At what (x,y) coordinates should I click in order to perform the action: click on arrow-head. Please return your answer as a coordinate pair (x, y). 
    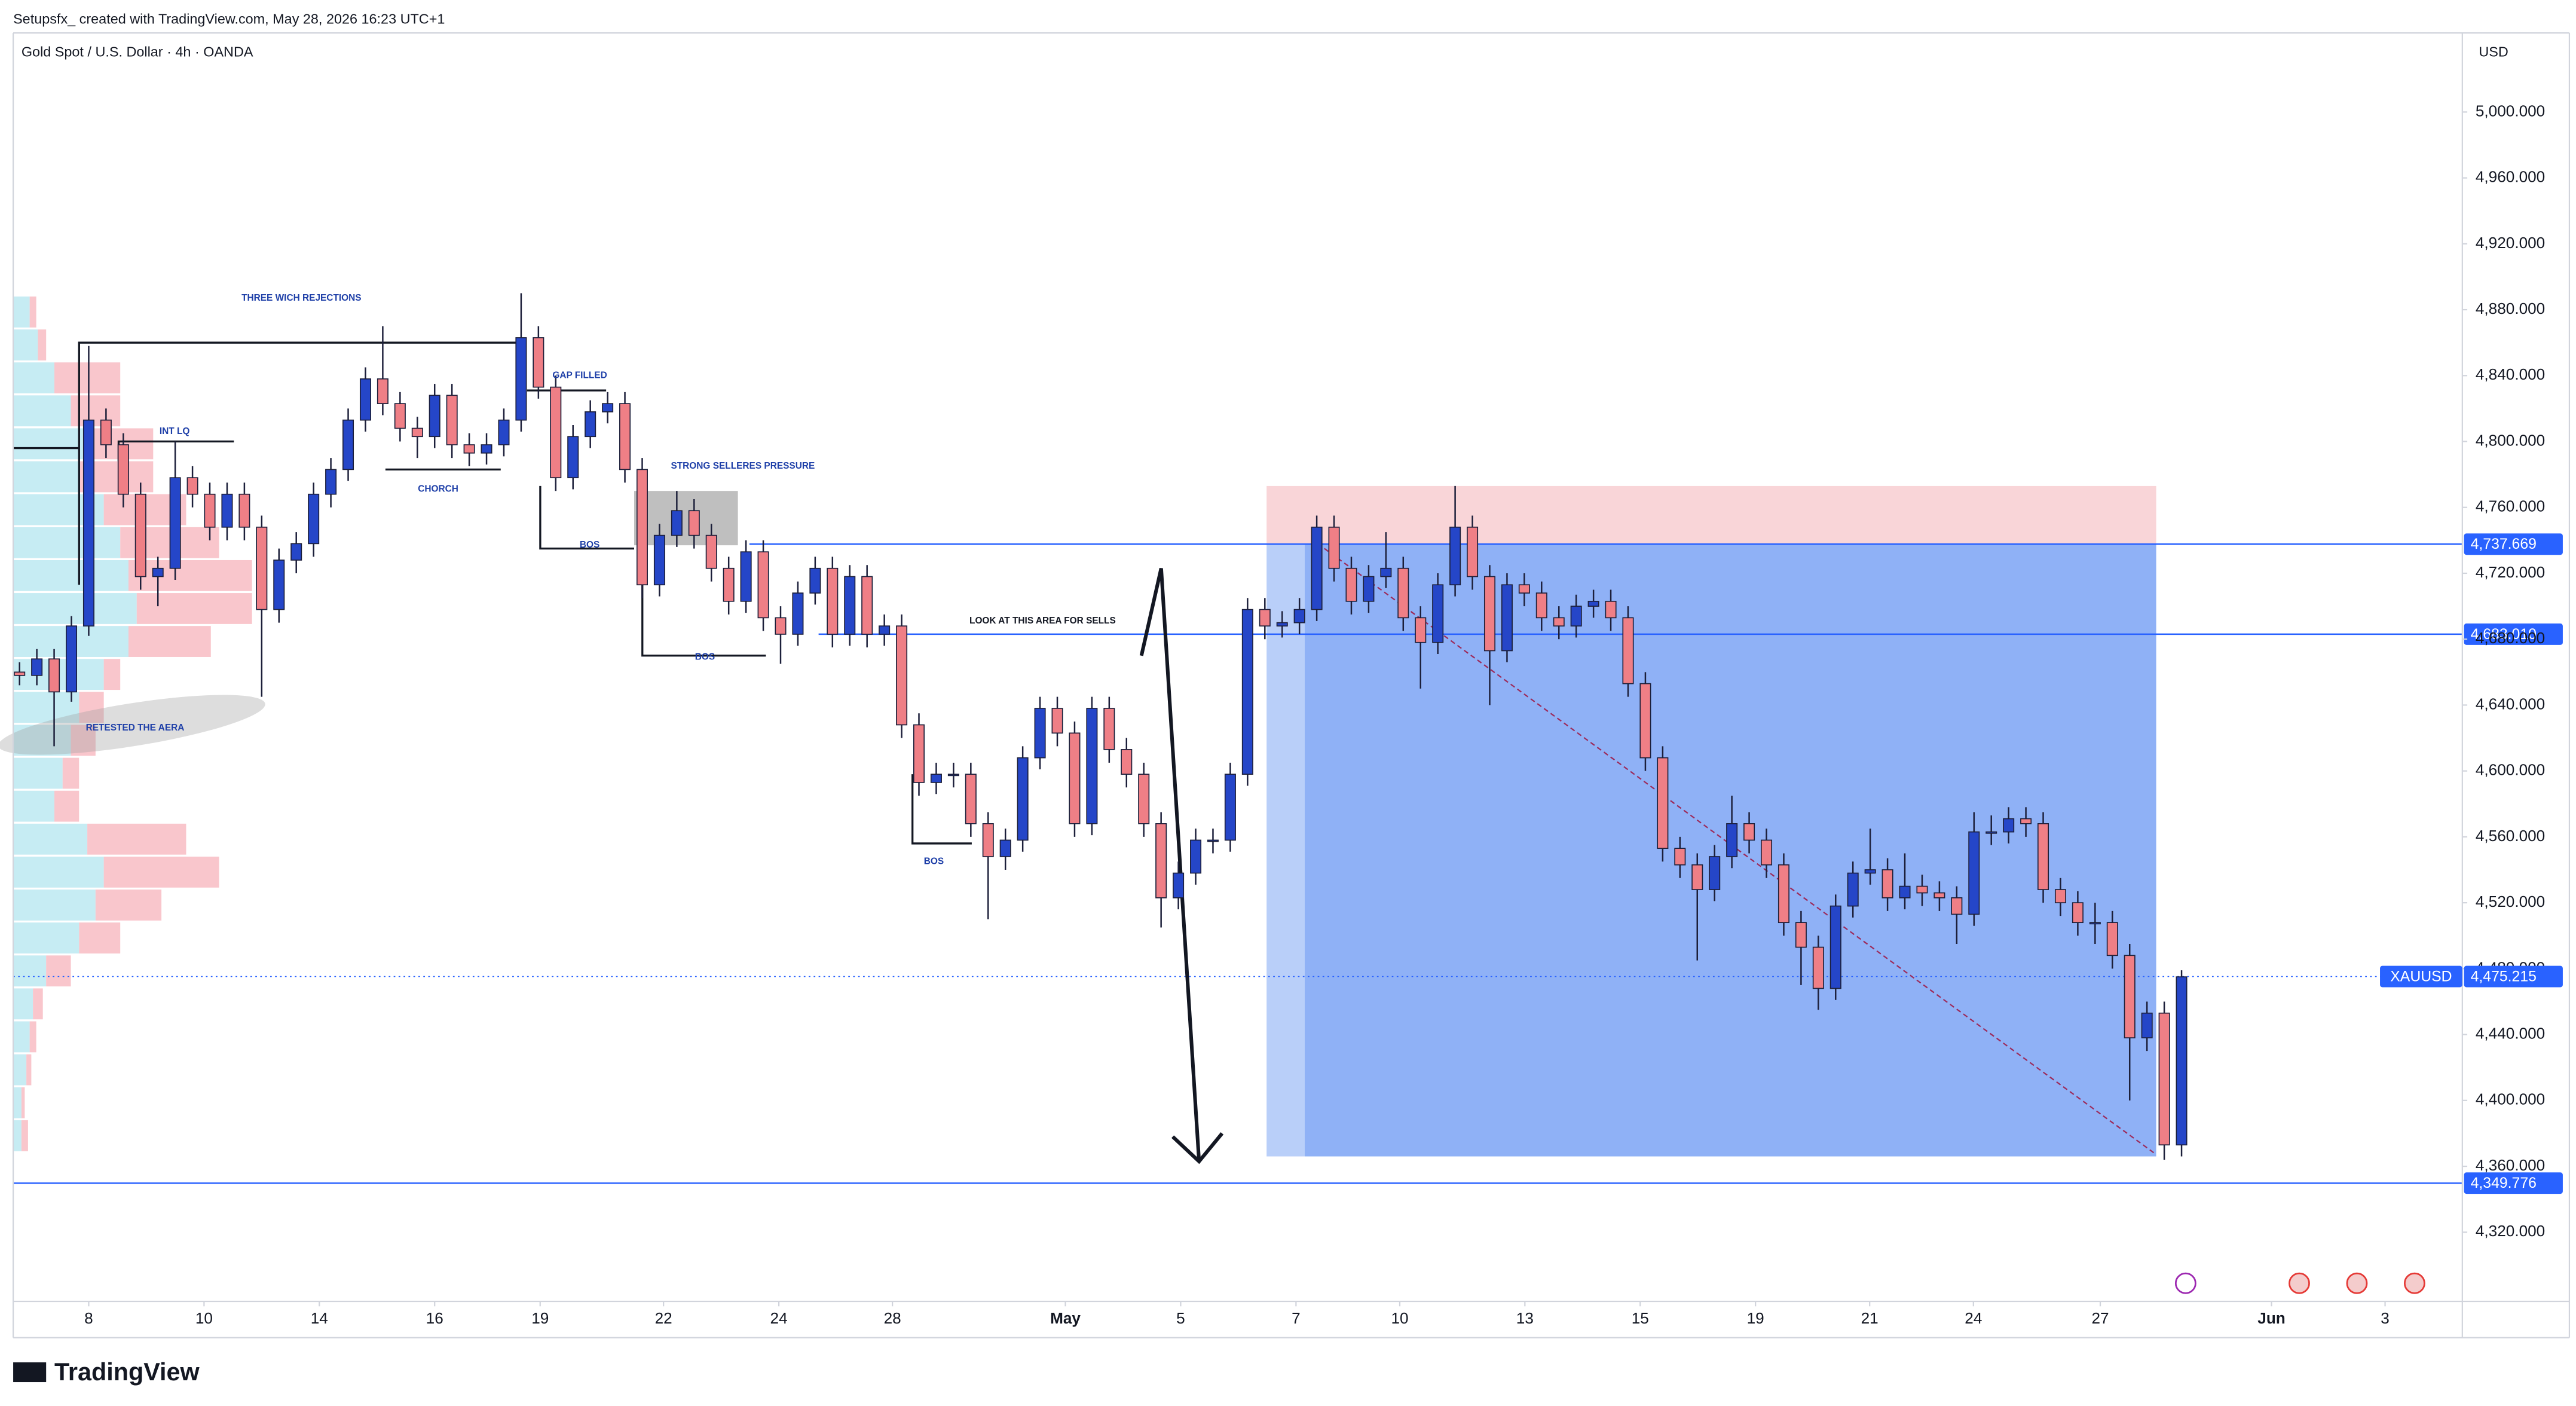
    Looking at the image, I should click on (1197, 1148).